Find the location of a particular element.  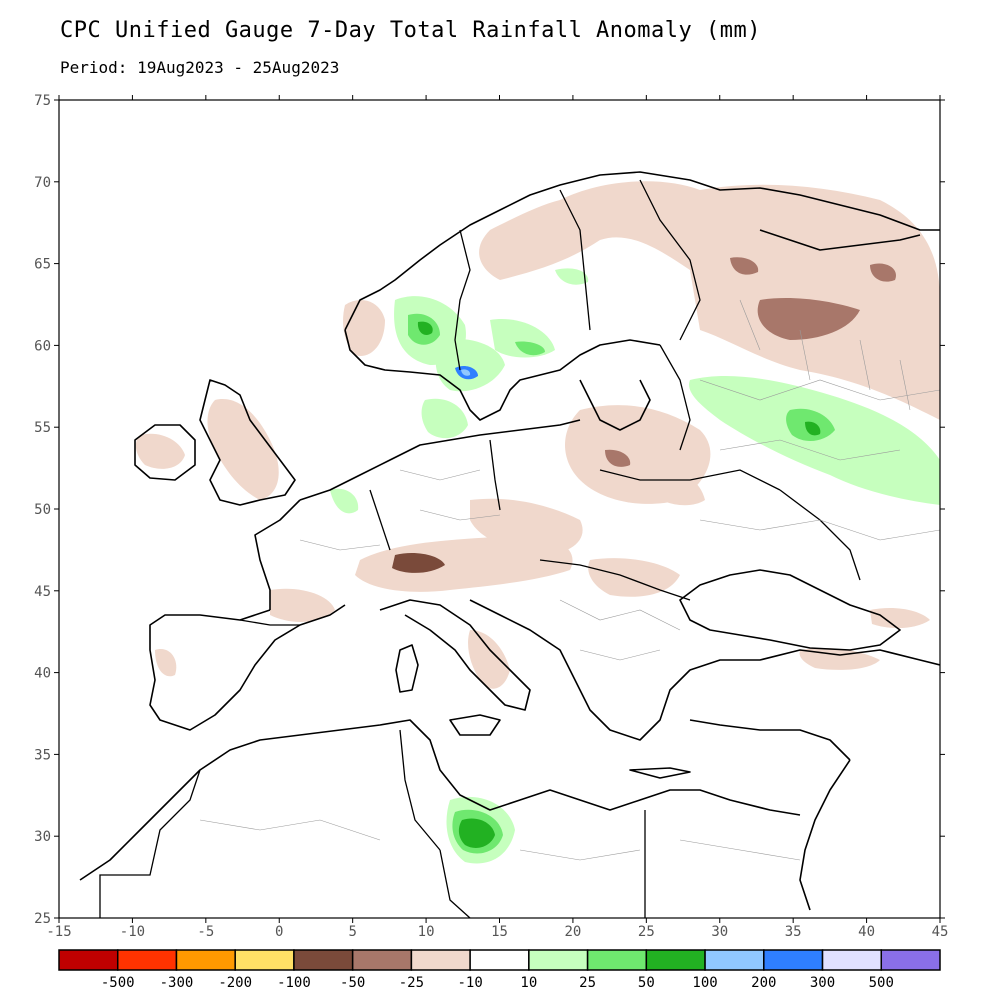

wet-area-russia-peak is located at coordinates (813, 428).